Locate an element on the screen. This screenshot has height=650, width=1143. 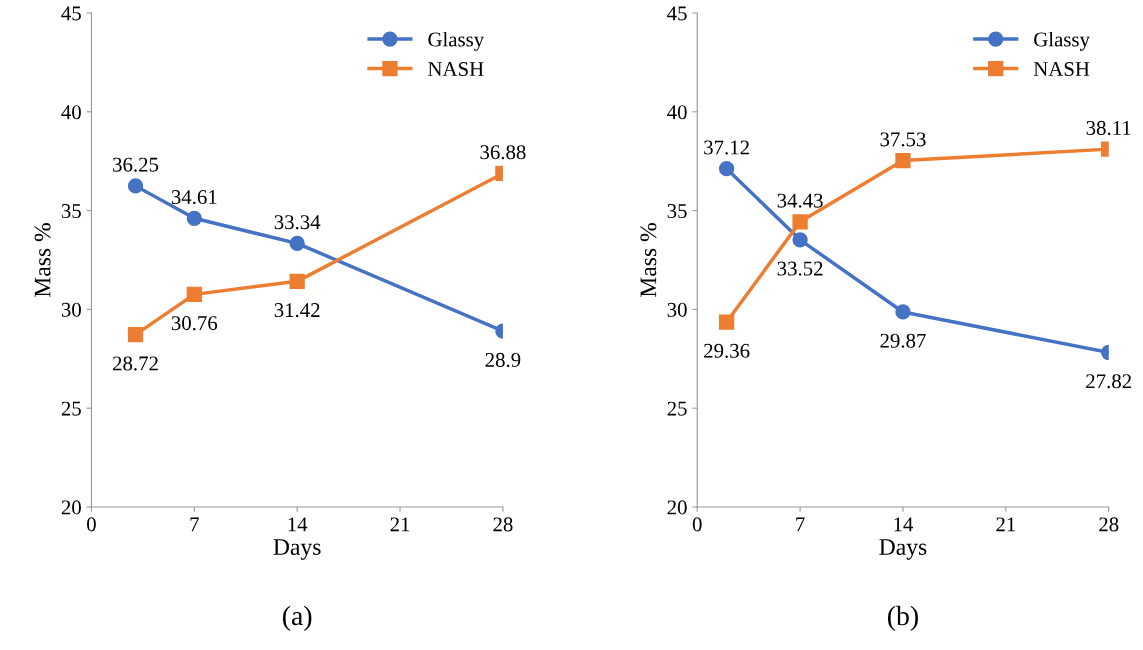
data-label: 28.9 is located at coordinates (503, 359).